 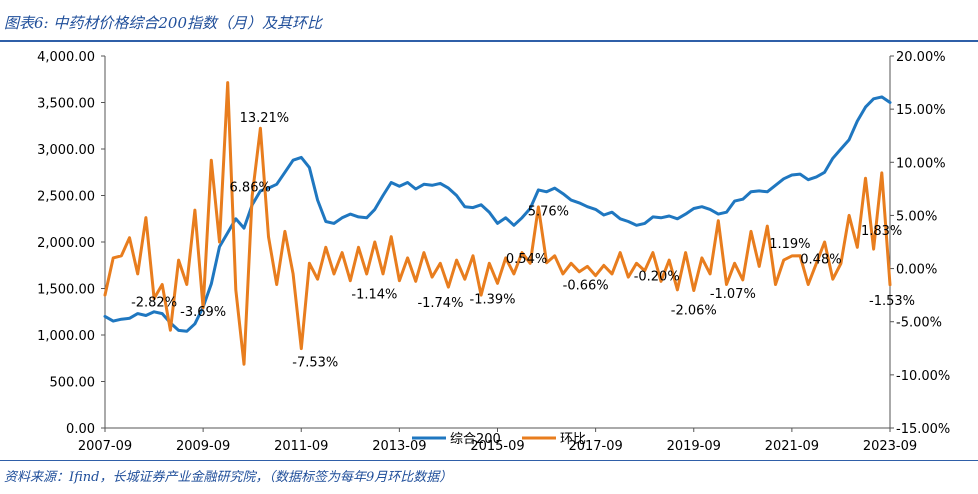 What do you see at coordinates (921, 163) in the screenshot?
I see `right-tick-label: 10.00%` at bounding box center [921, 163].